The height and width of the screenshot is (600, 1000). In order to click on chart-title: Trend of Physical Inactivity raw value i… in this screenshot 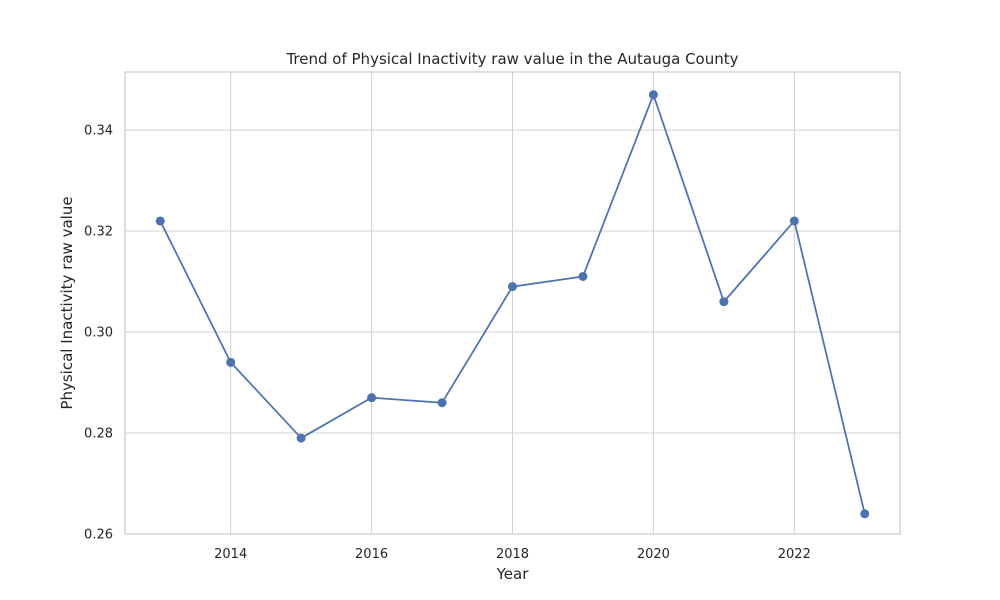, I will do `click(511, 59)`.